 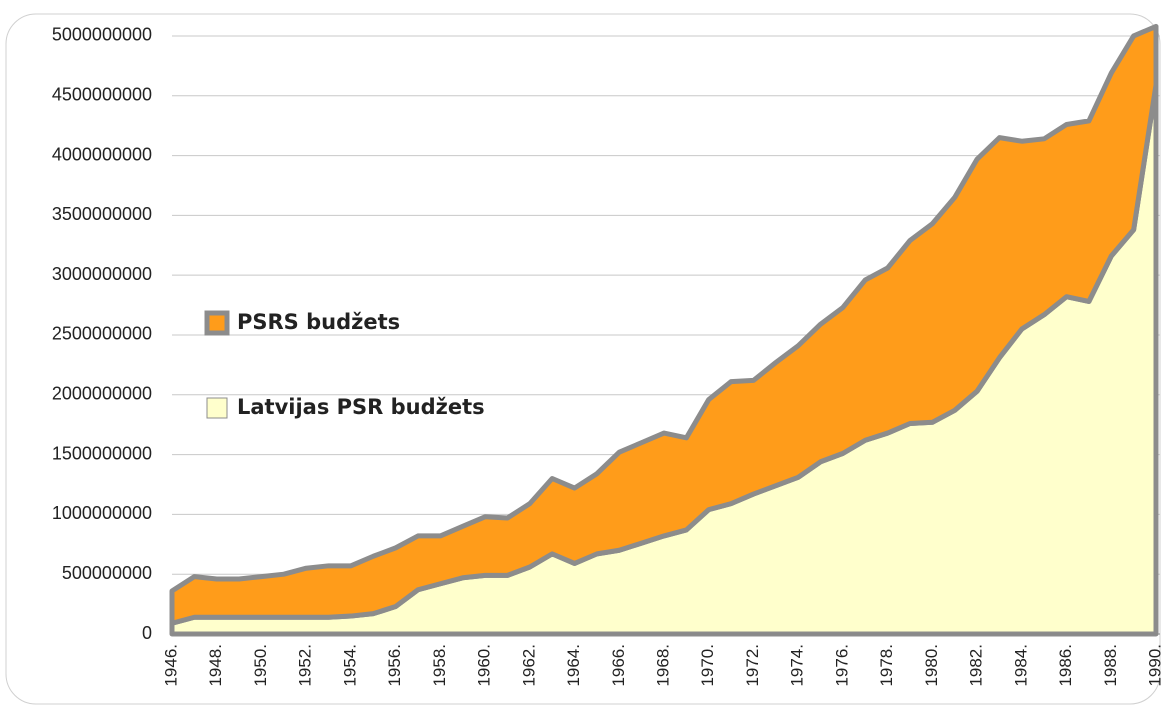 What do you see at coordinates (102, 154) in the screenshot?
I see `y-tick-label: 4000000000` at bounding box center [102, 154].